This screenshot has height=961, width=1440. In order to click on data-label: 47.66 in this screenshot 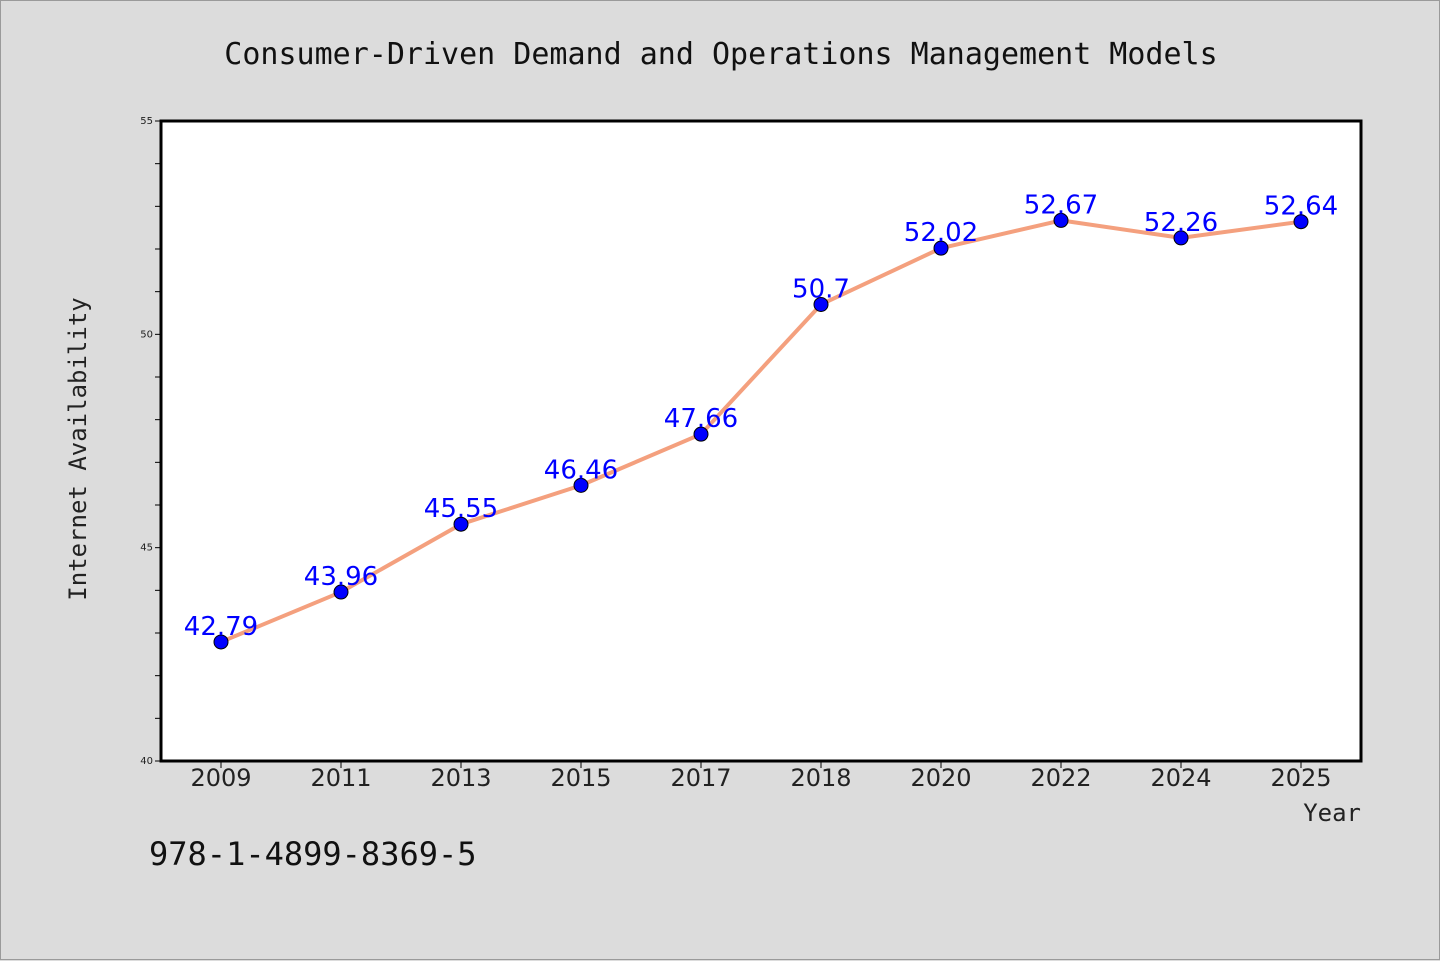, I will do `click(701, 419)`.